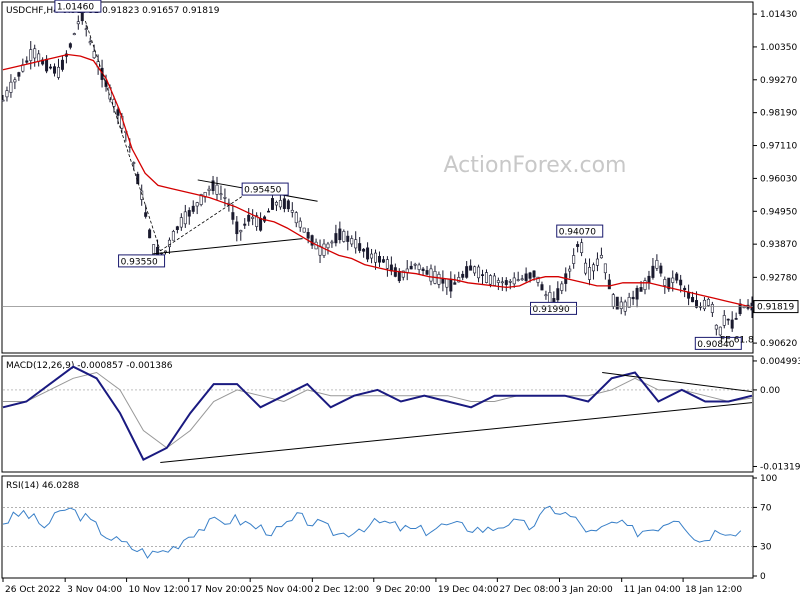 The image size is (800, 600). I want to click on trendlines, so click(201, 137).